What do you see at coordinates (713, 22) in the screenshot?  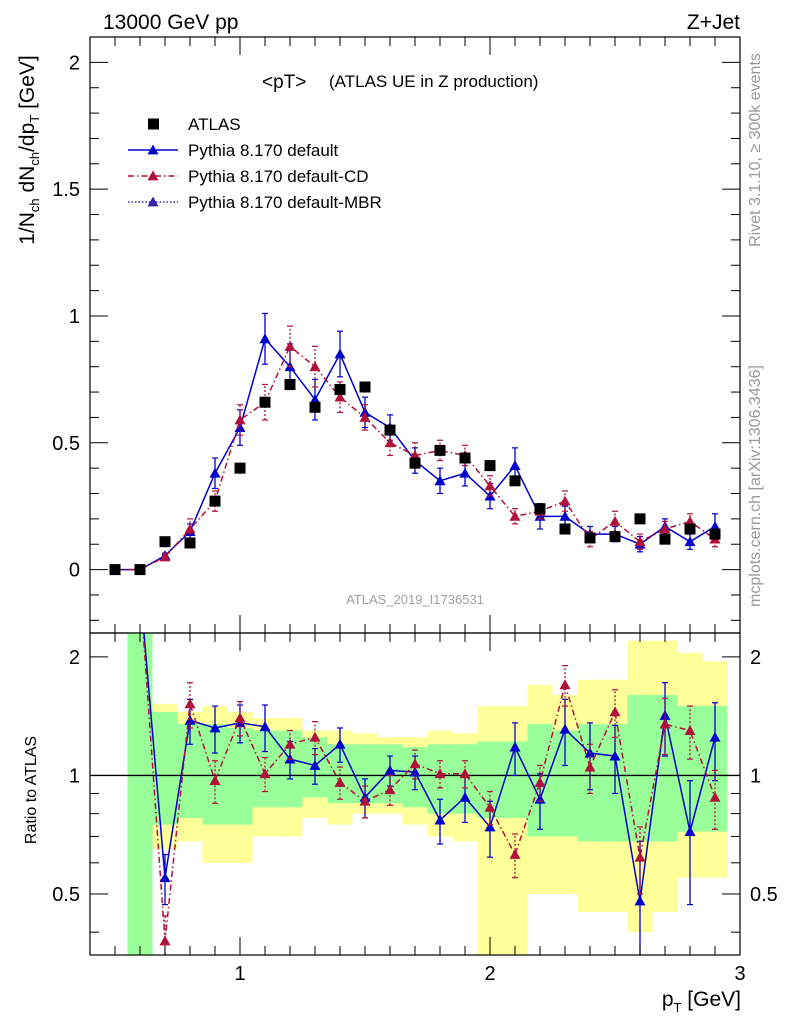 I see `header-right: Z+Jet` at bounding box center [713, 22].